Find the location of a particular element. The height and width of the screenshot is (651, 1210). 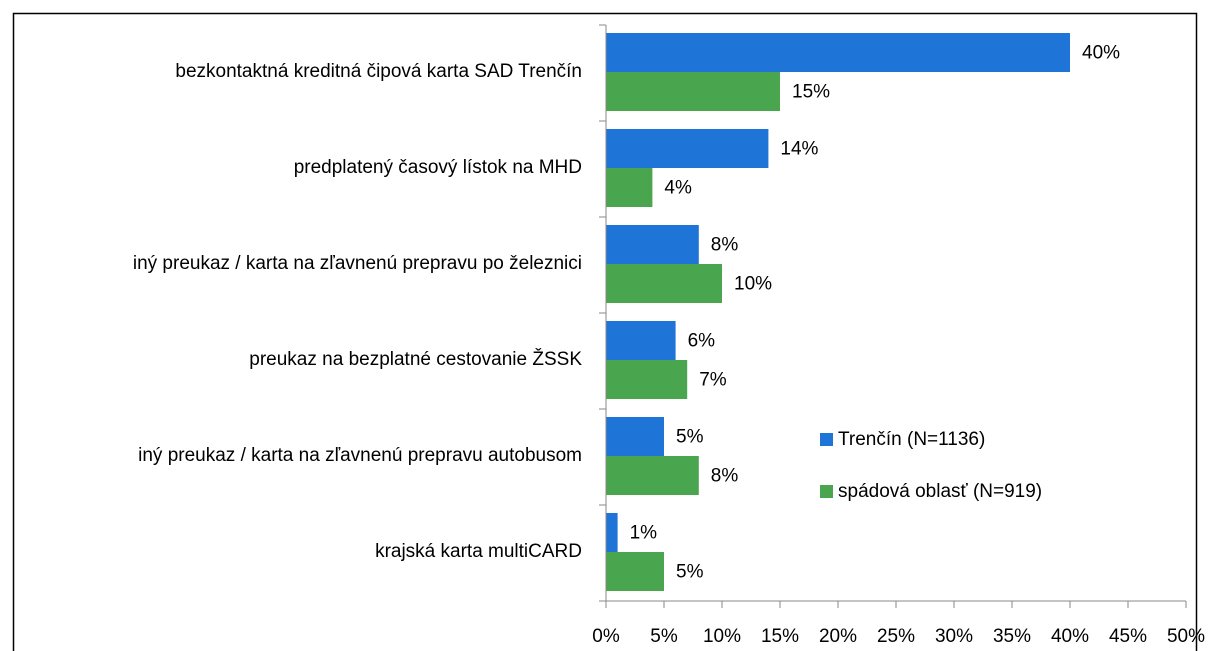

x-tick-label: 10% is located at coordinates (722, 636).